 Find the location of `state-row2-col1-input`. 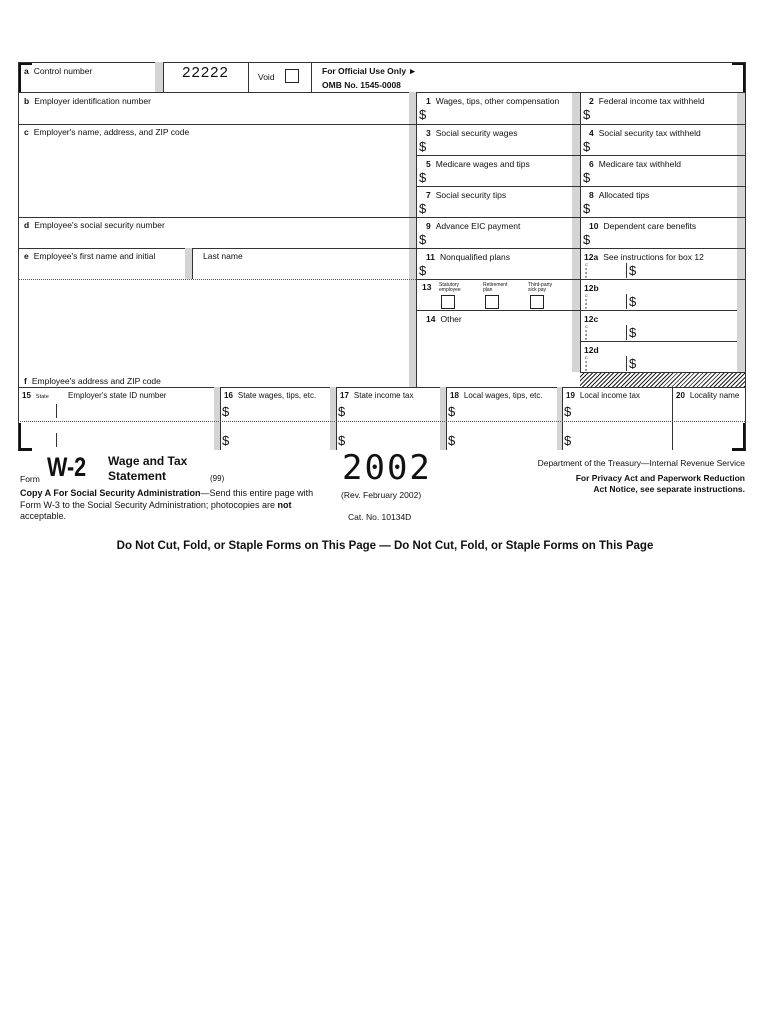

state-row2-col1-input is located at coordinates (37, 431).